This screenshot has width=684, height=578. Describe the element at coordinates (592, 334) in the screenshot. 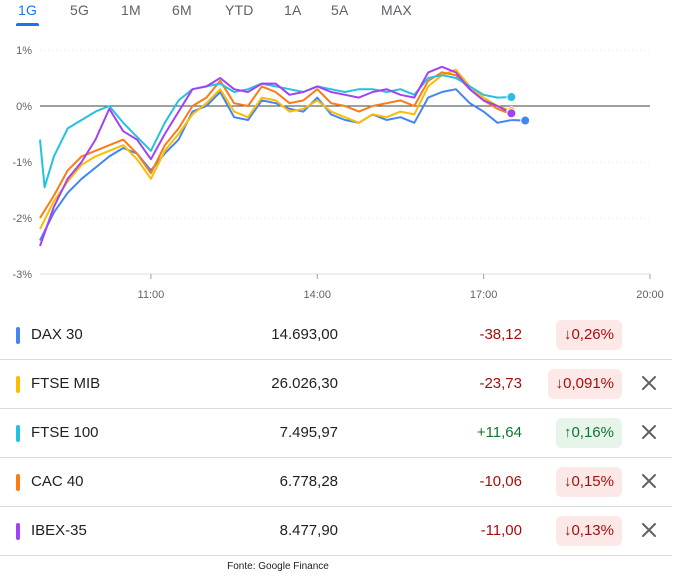

I see `percent-change: 0,26%` at that location.